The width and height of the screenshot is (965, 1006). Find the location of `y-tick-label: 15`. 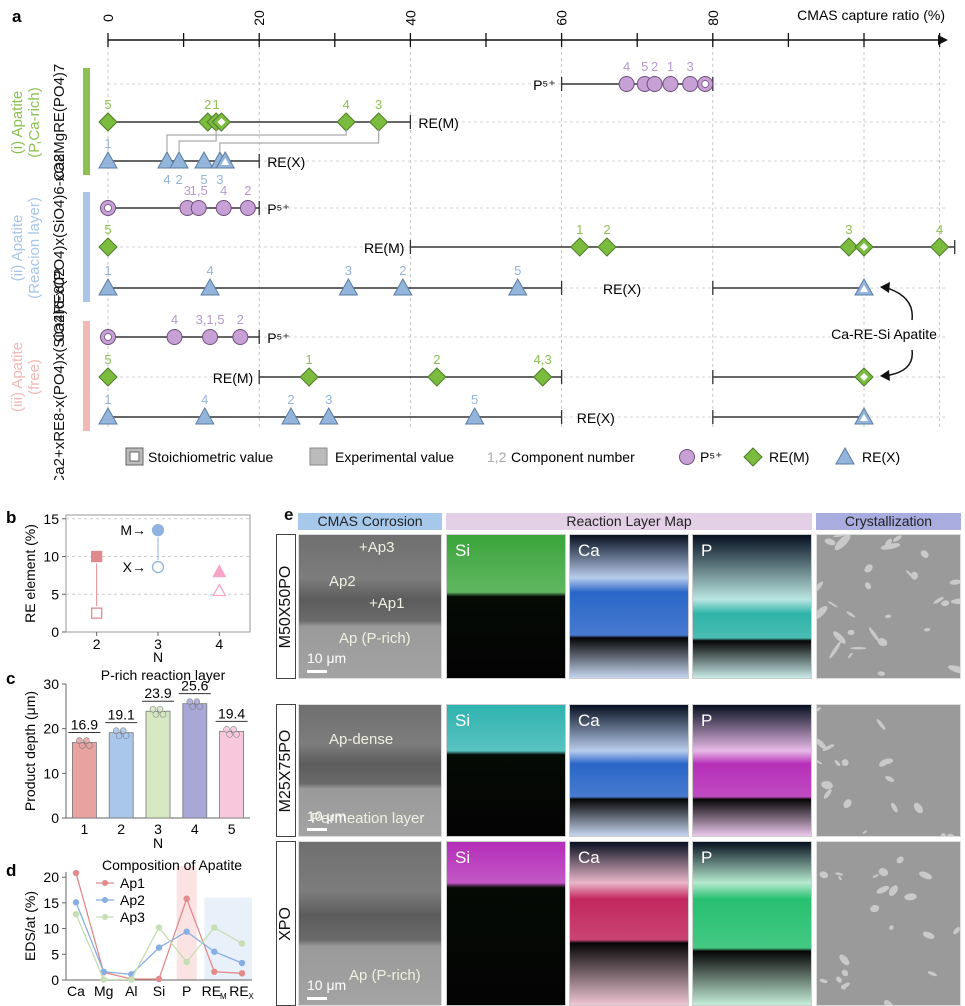

y-tick-label: 15 is located at coordinates (51, 903).